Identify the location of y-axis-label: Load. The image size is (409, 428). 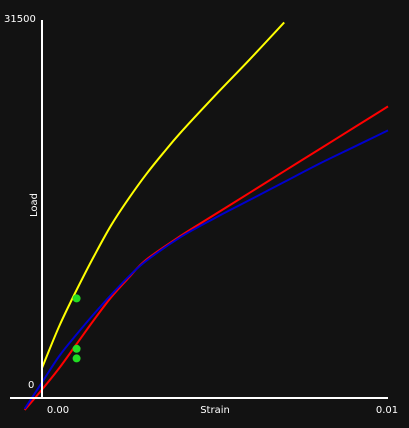
(34, 205).